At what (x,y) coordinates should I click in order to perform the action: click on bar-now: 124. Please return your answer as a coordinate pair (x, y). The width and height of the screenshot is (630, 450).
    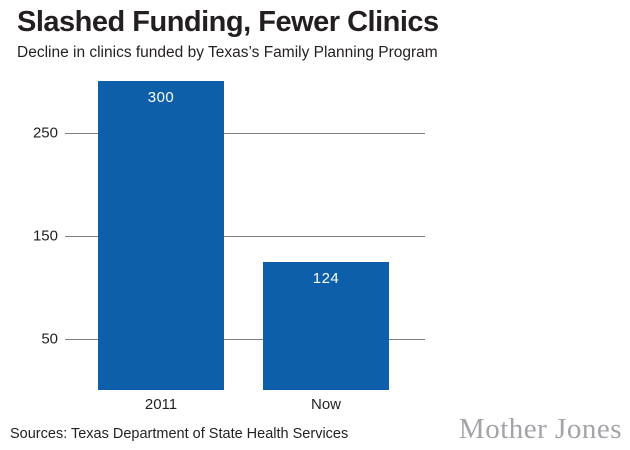
    Looking at the image, I should click on (326, 326).